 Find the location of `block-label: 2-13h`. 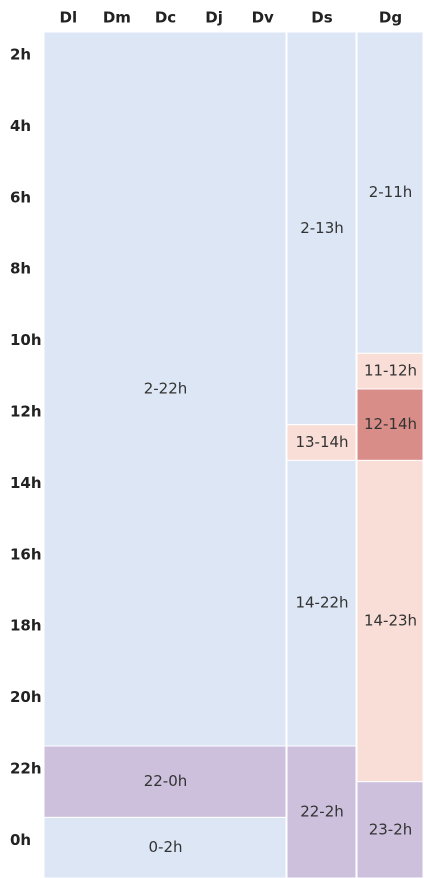

block-label: 2-13h is located at coordinates (322, 228).